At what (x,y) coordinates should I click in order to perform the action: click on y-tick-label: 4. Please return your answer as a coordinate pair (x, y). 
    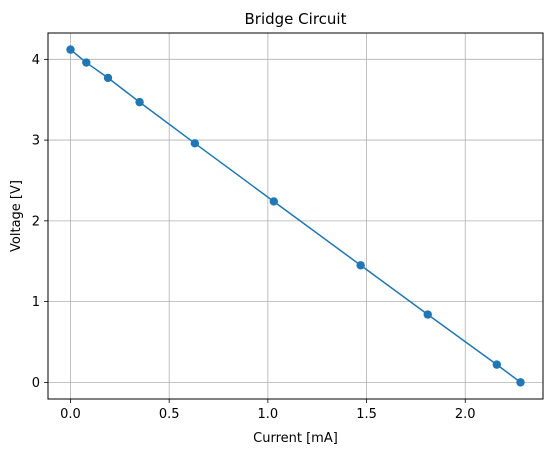
    Looking at the image, I should click on (36, 60).